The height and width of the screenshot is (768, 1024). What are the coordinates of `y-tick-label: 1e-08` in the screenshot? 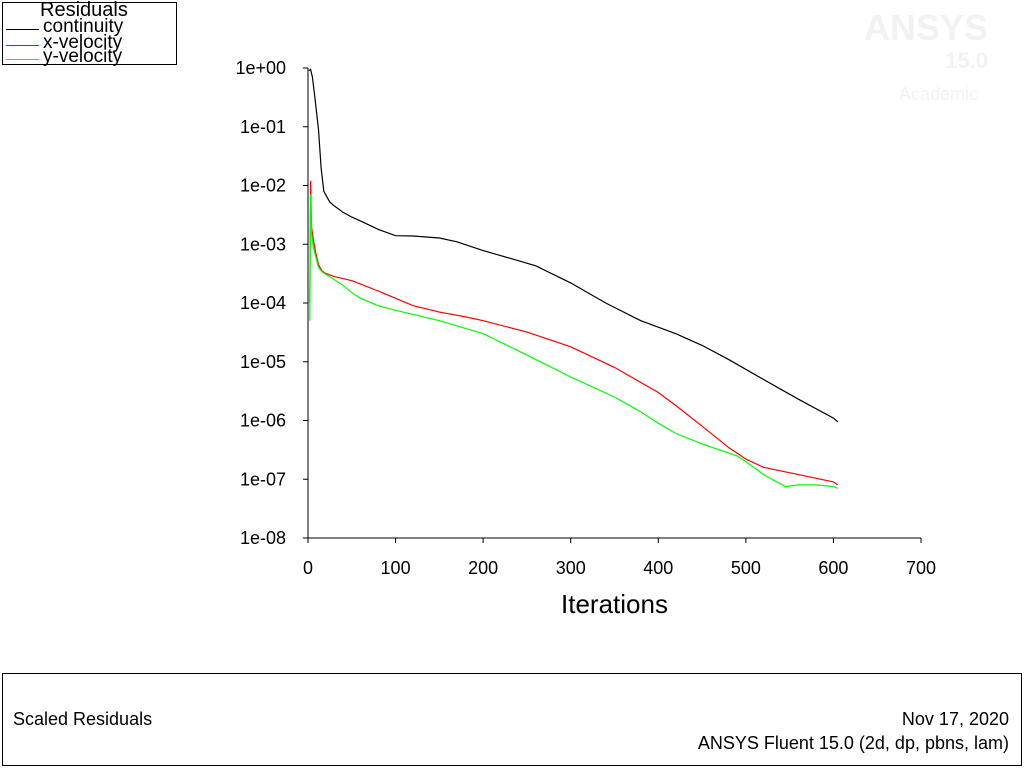 It's located at (263, 538).